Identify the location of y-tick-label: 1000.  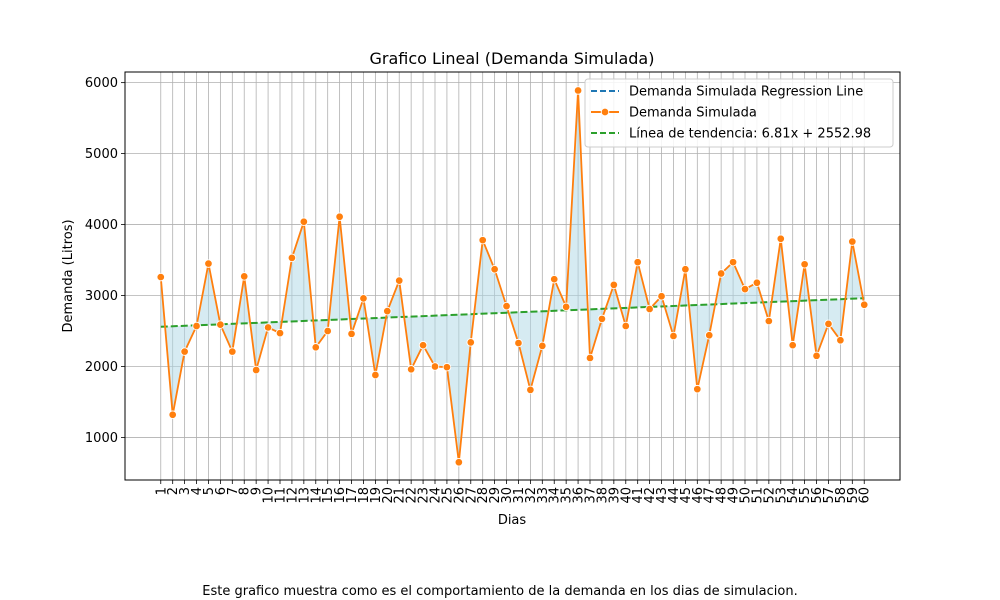
(101, 438).